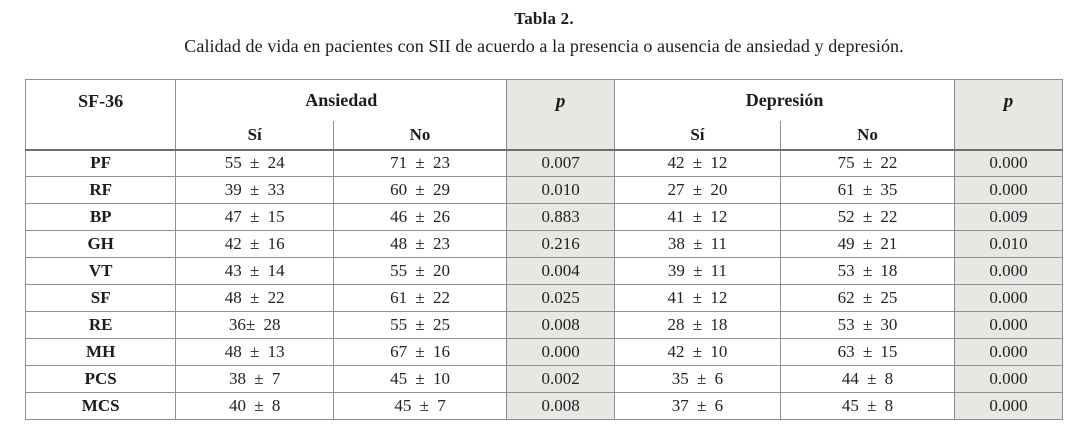  I want to click on value-cell: 48 ± 23, so click(420, 244).